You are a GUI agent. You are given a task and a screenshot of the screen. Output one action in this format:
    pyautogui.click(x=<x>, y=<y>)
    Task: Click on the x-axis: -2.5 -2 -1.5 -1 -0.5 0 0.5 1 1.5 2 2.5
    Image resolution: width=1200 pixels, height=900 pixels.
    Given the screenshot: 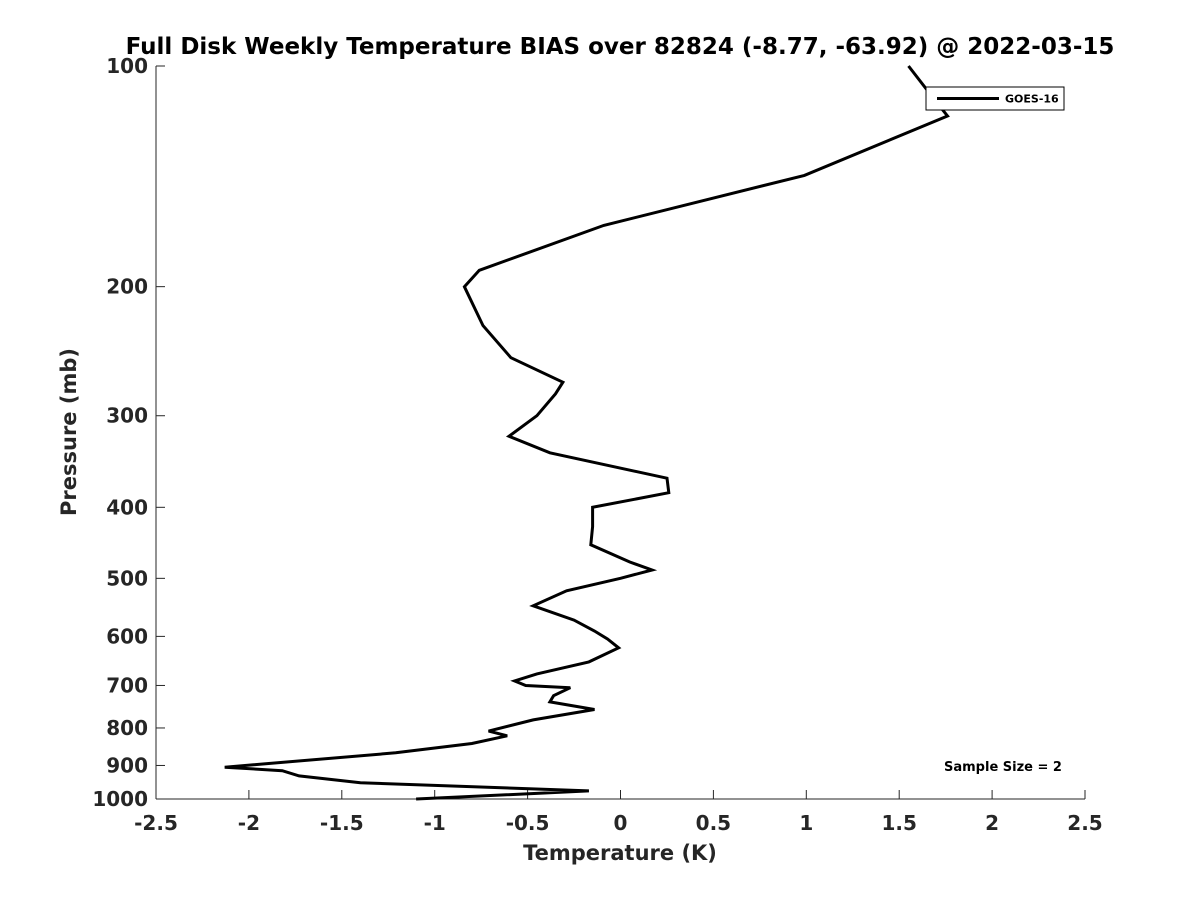 What is the action you would take?
    pyautogui.click(x=618, y=812)
    